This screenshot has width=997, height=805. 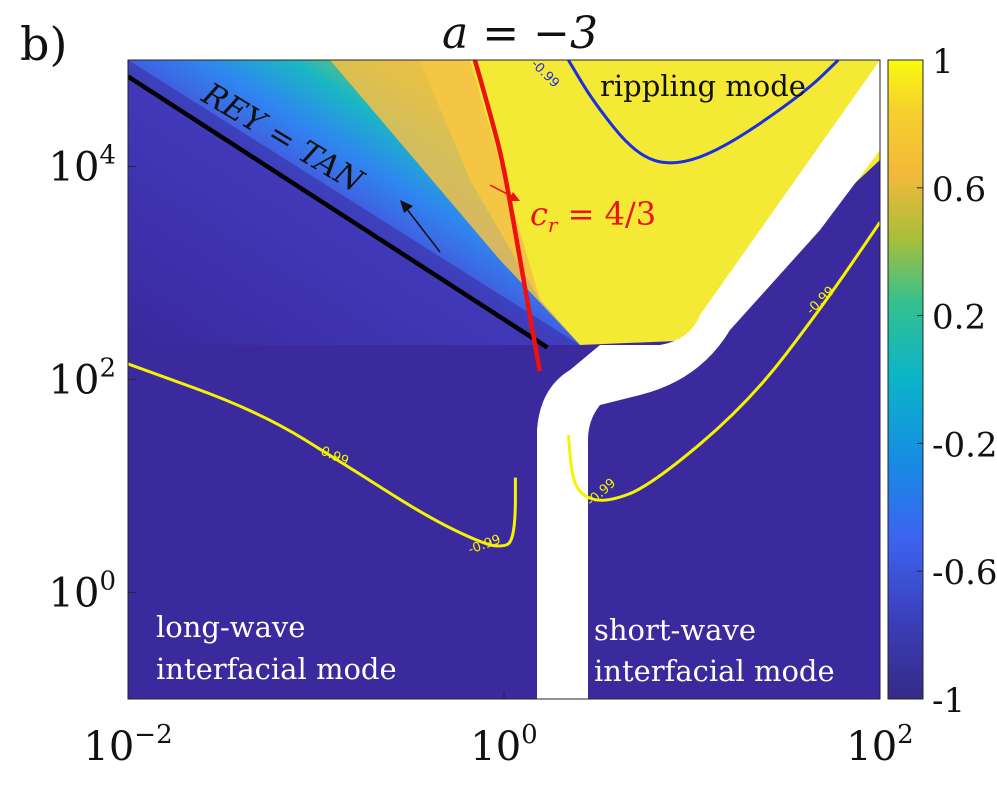 What do you see at coordinates (276, 669) in the screenshot?
I see `region-label-long-wave-2: interfacial mode` at bounding box center [276, 669].